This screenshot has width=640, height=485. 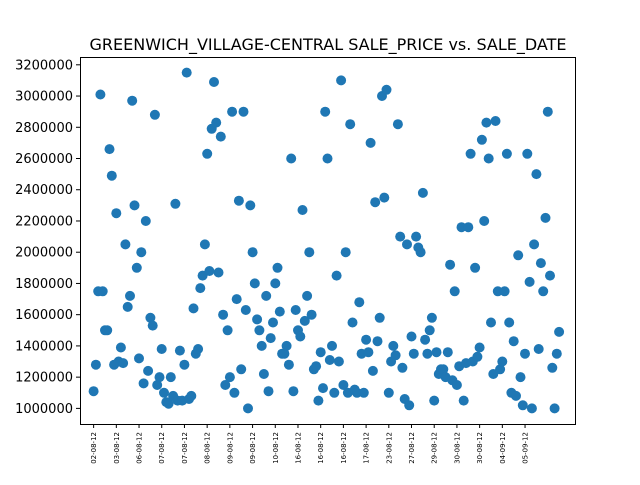 I want to click on x-tick-label: 27-08-12, so click(x=412, y=448).